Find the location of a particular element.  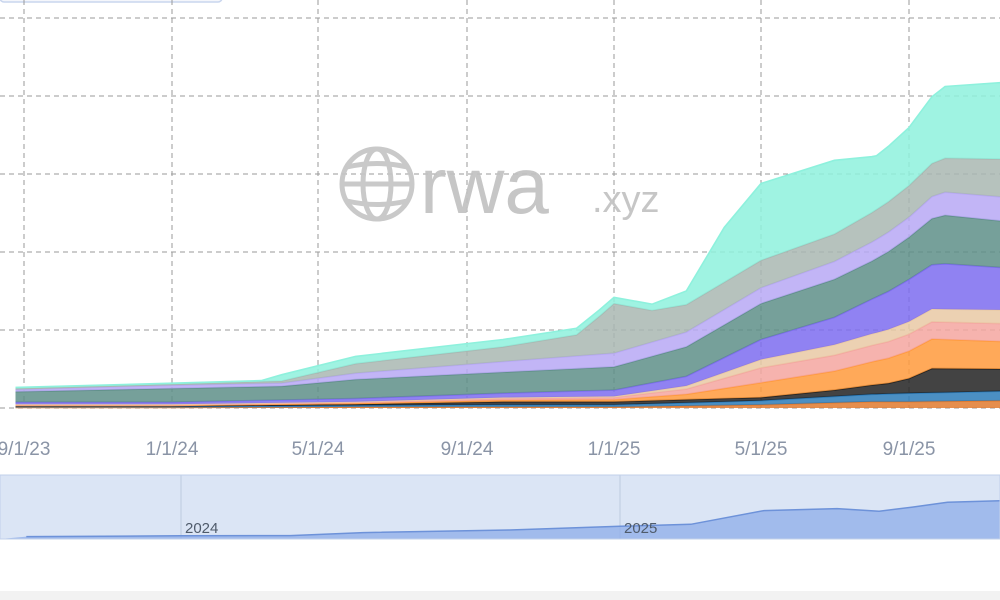

navigator-series is located at coordinates (500, 519).